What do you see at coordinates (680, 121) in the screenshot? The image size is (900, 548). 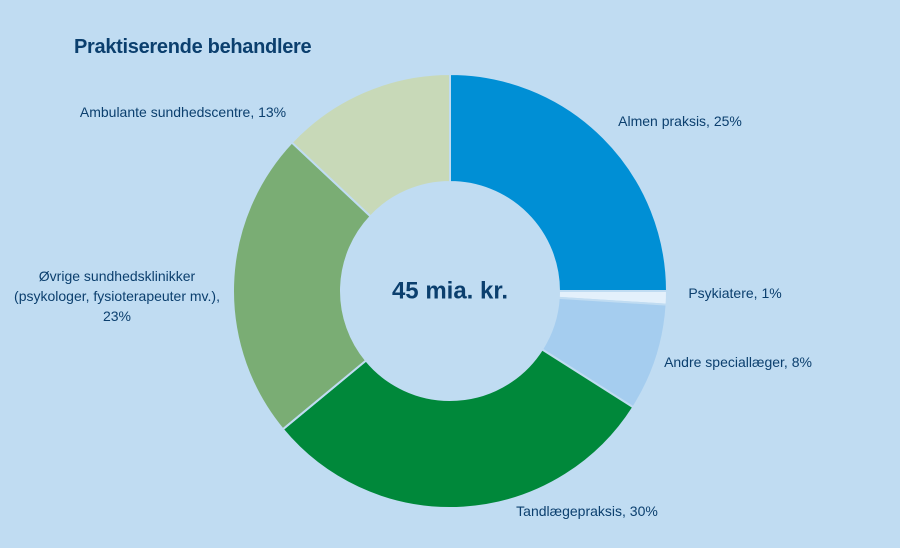 I see `slice-label-0: Almen praksis, 25%` at bounding box center [680, 121].